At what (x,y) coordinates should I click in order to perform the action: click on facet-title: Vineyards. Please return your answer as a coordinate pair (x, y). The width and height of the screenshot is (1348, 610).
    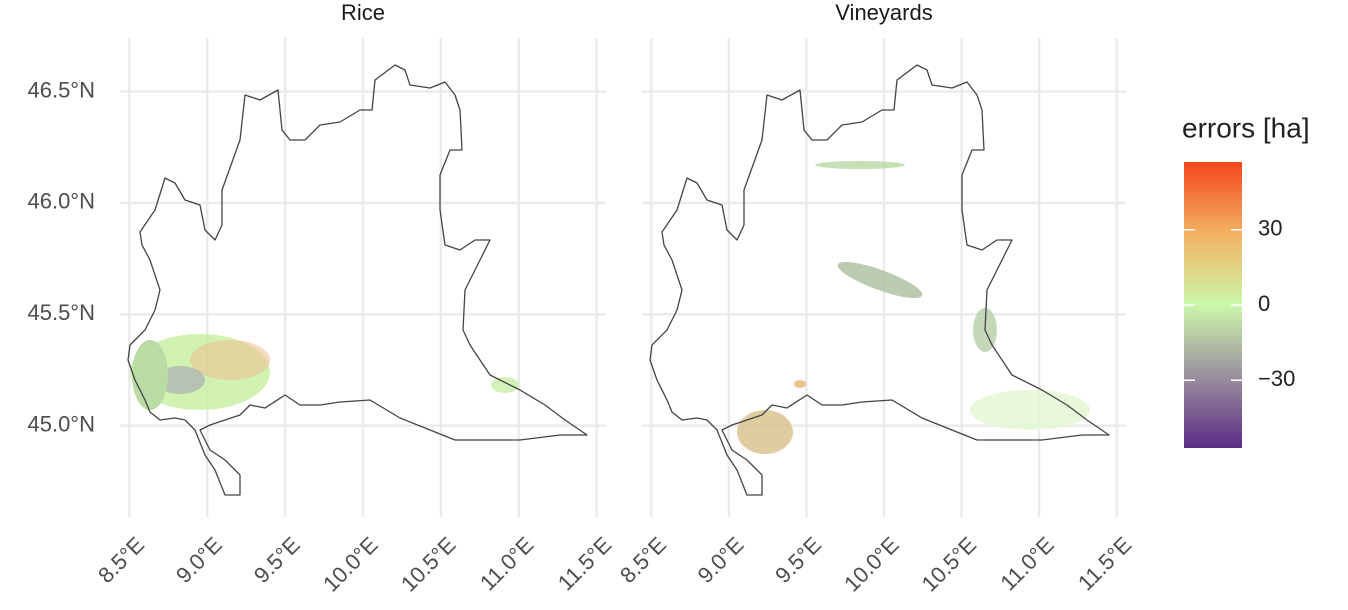
    Looking at the image, I should click on (883, 12).